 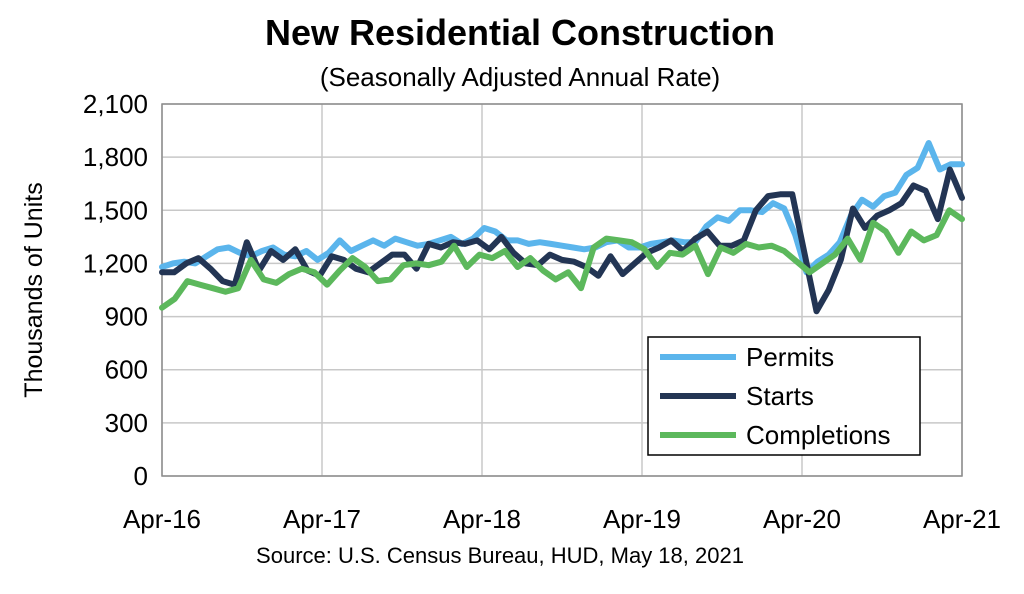 I want to click on y-tick-label: 900, so click(x=126, y=317).